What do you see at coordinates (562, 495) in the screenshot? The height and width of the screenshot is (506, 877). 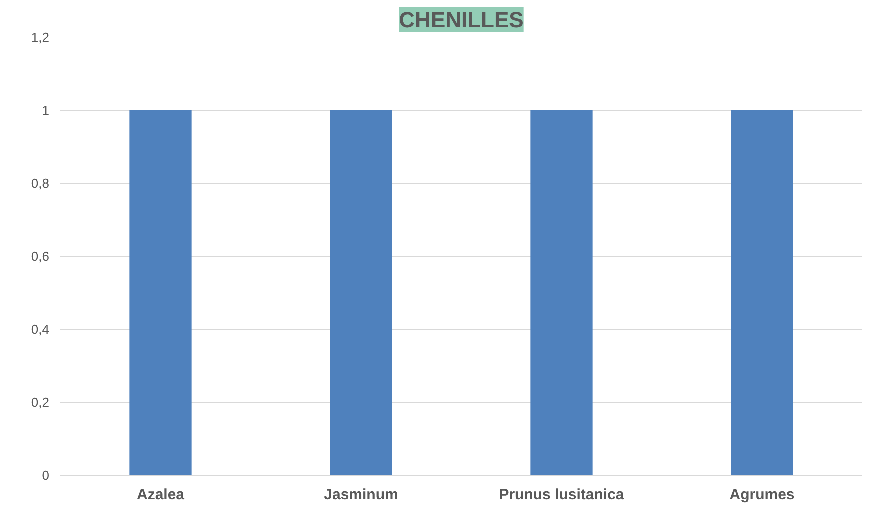 I see `x-tick-label: Prunus lusitanica` at bounding box center [562, 495].